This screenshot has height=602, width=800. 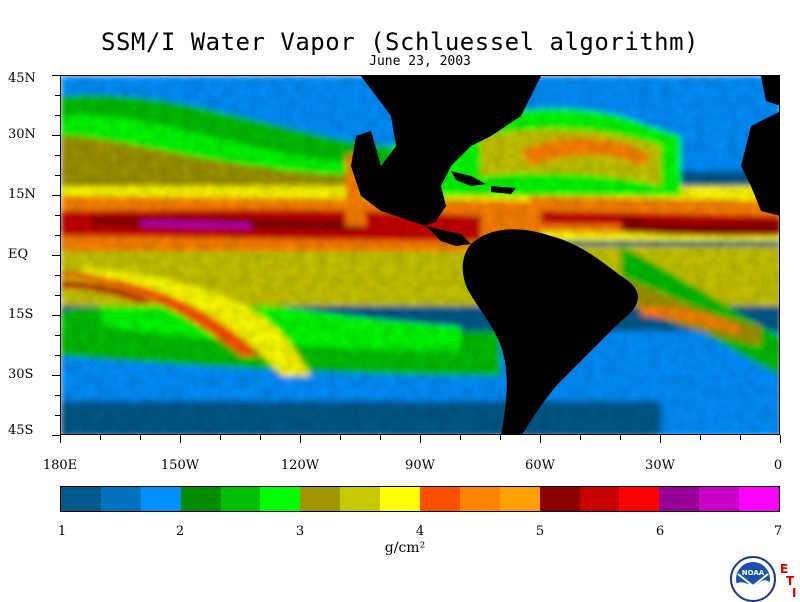 I want to click on lat-label-15n: 15N, so click(x=22, y=194).